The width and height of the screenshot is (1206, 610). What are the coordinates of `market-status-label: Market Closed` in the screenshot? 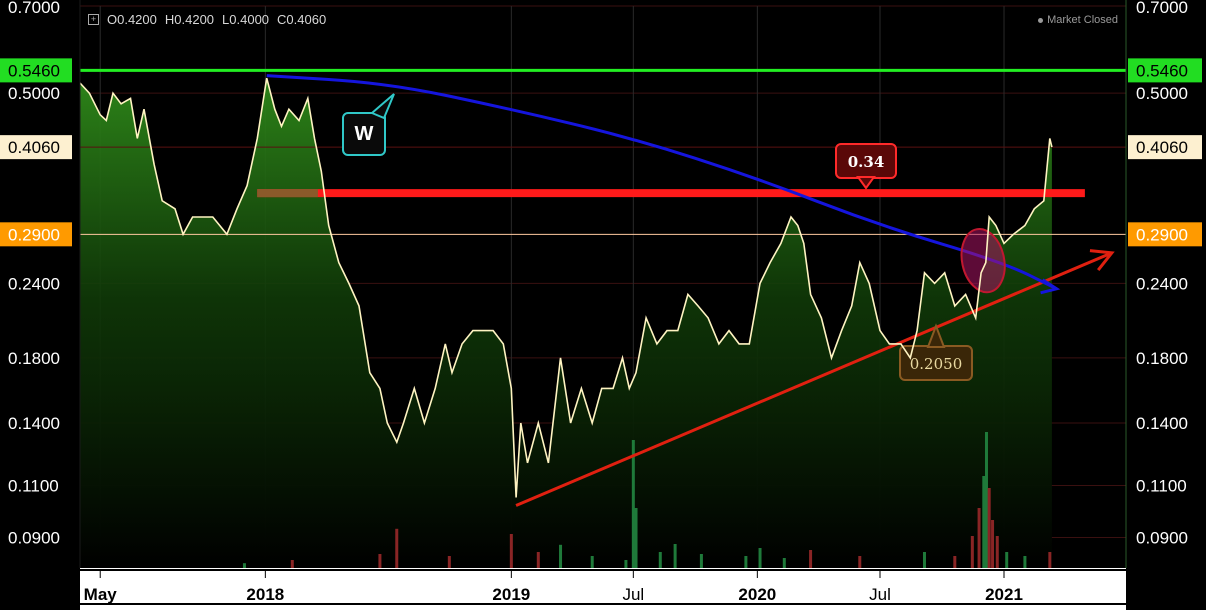 It's located at (1082, 20).